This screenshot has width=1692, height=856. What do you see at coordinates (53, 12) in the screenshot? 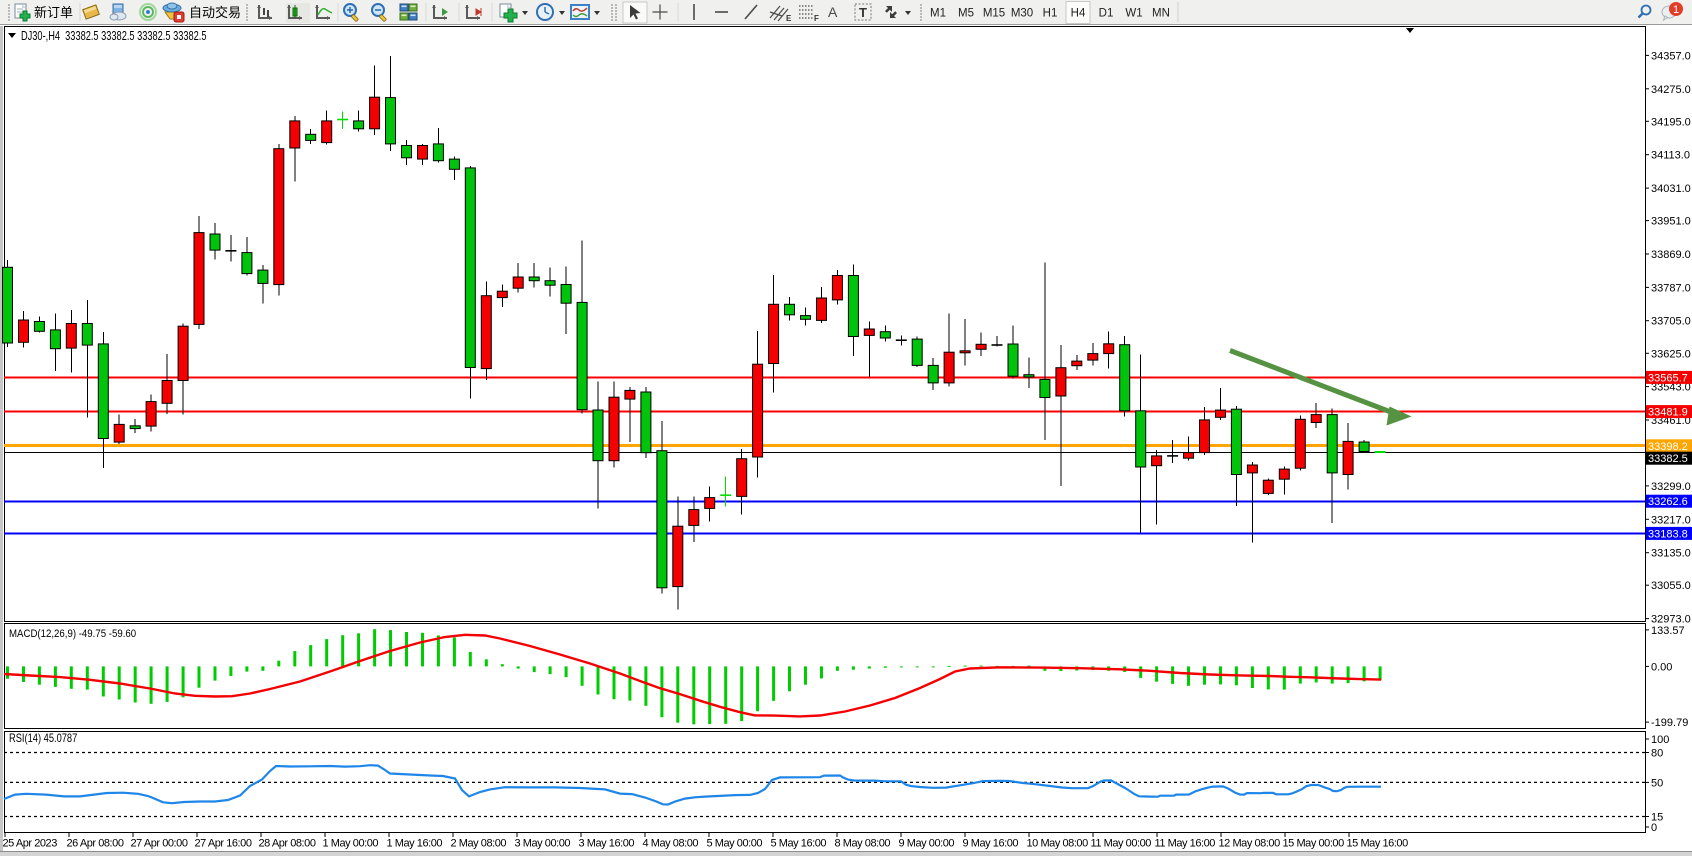
I see `svg-text: 新订单` at bounding box center [53, 12].